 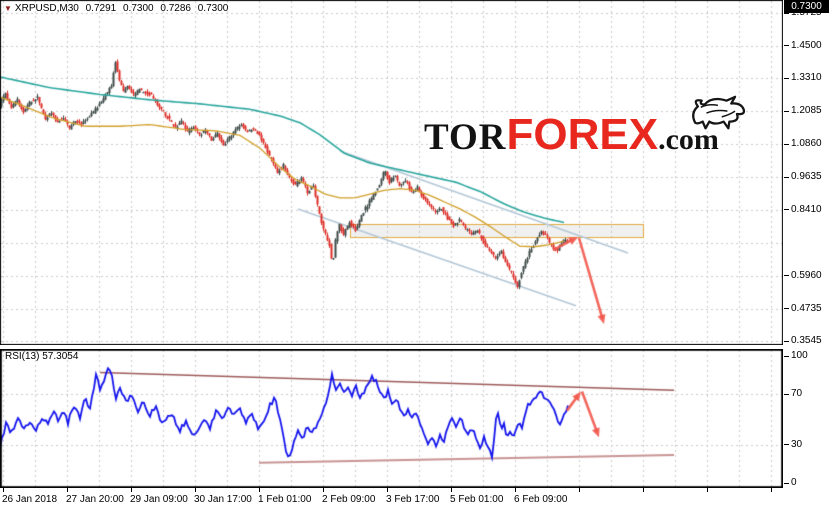 I want to click on logo-text-tor: TOR, so click(x=465, y=137).